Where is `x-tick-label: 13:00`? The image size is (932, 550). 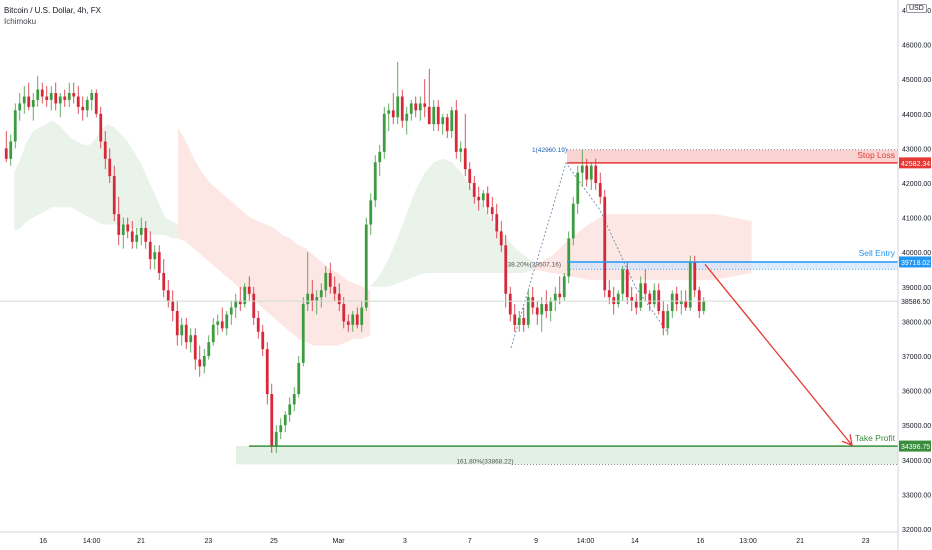 x-tick-label: 13:00 is located at coordinates (748, 541).